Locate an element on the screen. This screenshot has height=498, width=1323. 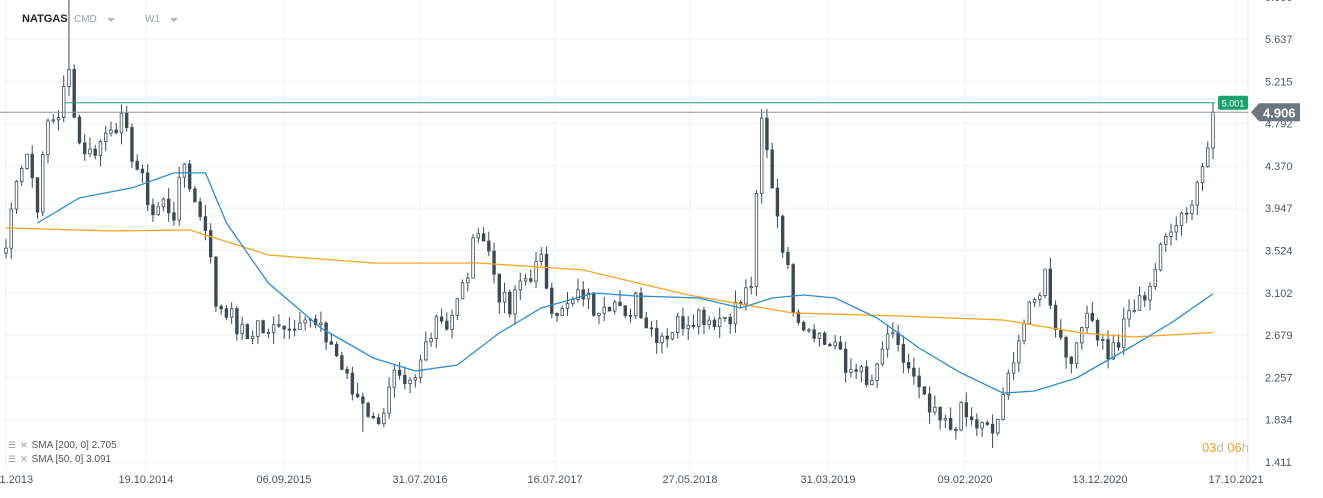
y-tick-label: 5.637 is located at coordinates (1279, 40).